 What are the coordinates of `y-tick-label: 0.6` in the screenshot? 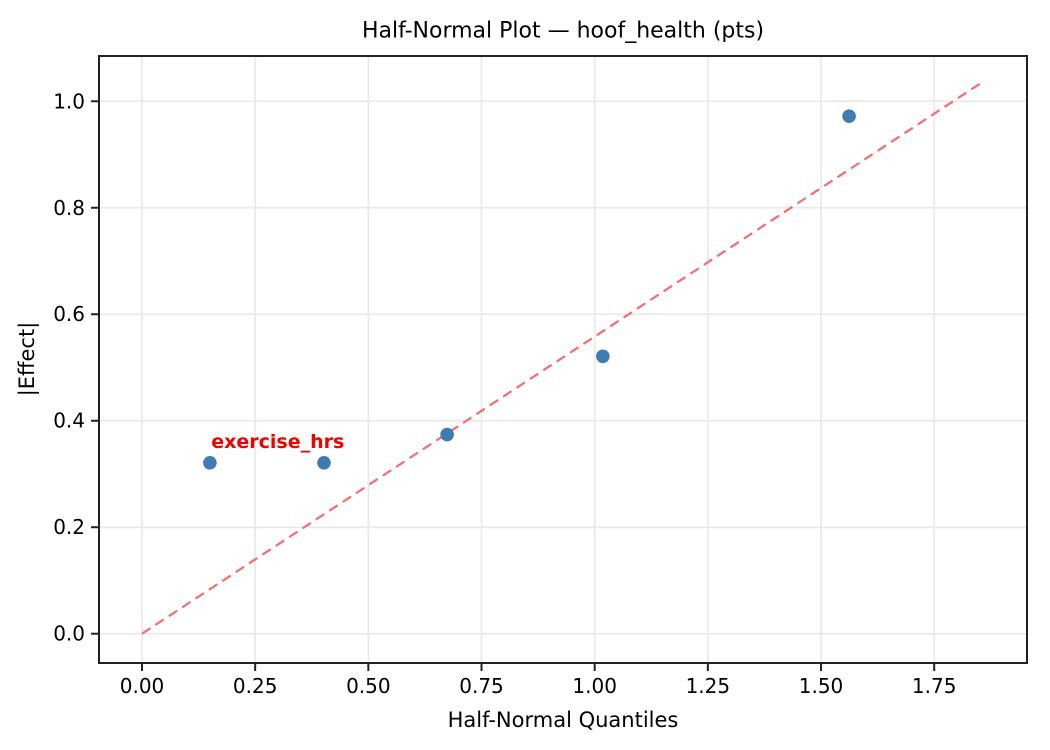 It's located at (69, 314).